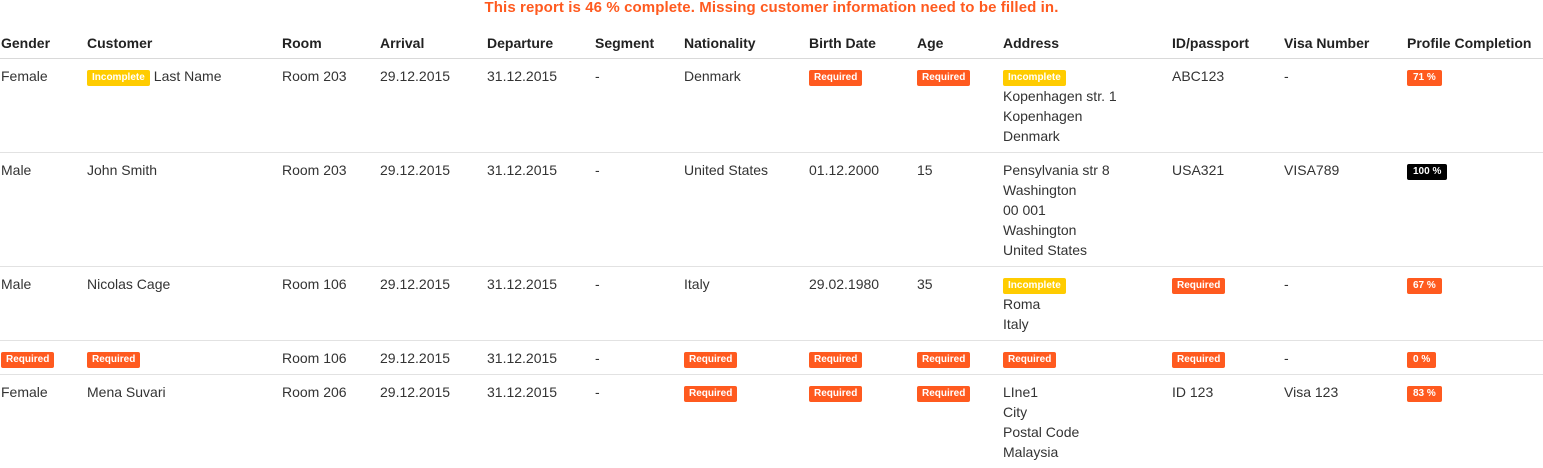 Image resolution: width=1543 pixels, height=468 pixels. What do you see at coordinates (330, 210) in the screenshot?
I see `room-cell: Room 203` at bounding box center [330, 210].